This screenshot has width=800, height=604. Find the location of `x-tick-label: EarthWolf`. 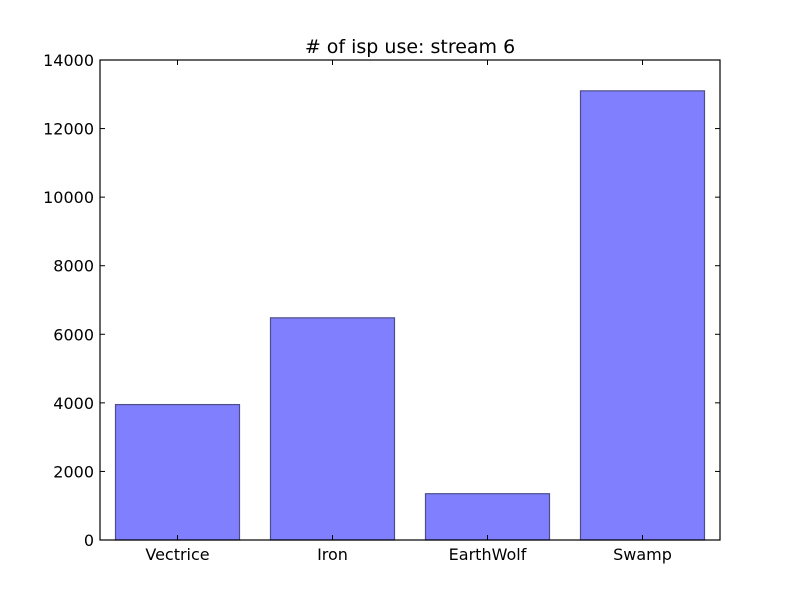

x-tick-label: EarthWolf is located at coordinates (488, 554).